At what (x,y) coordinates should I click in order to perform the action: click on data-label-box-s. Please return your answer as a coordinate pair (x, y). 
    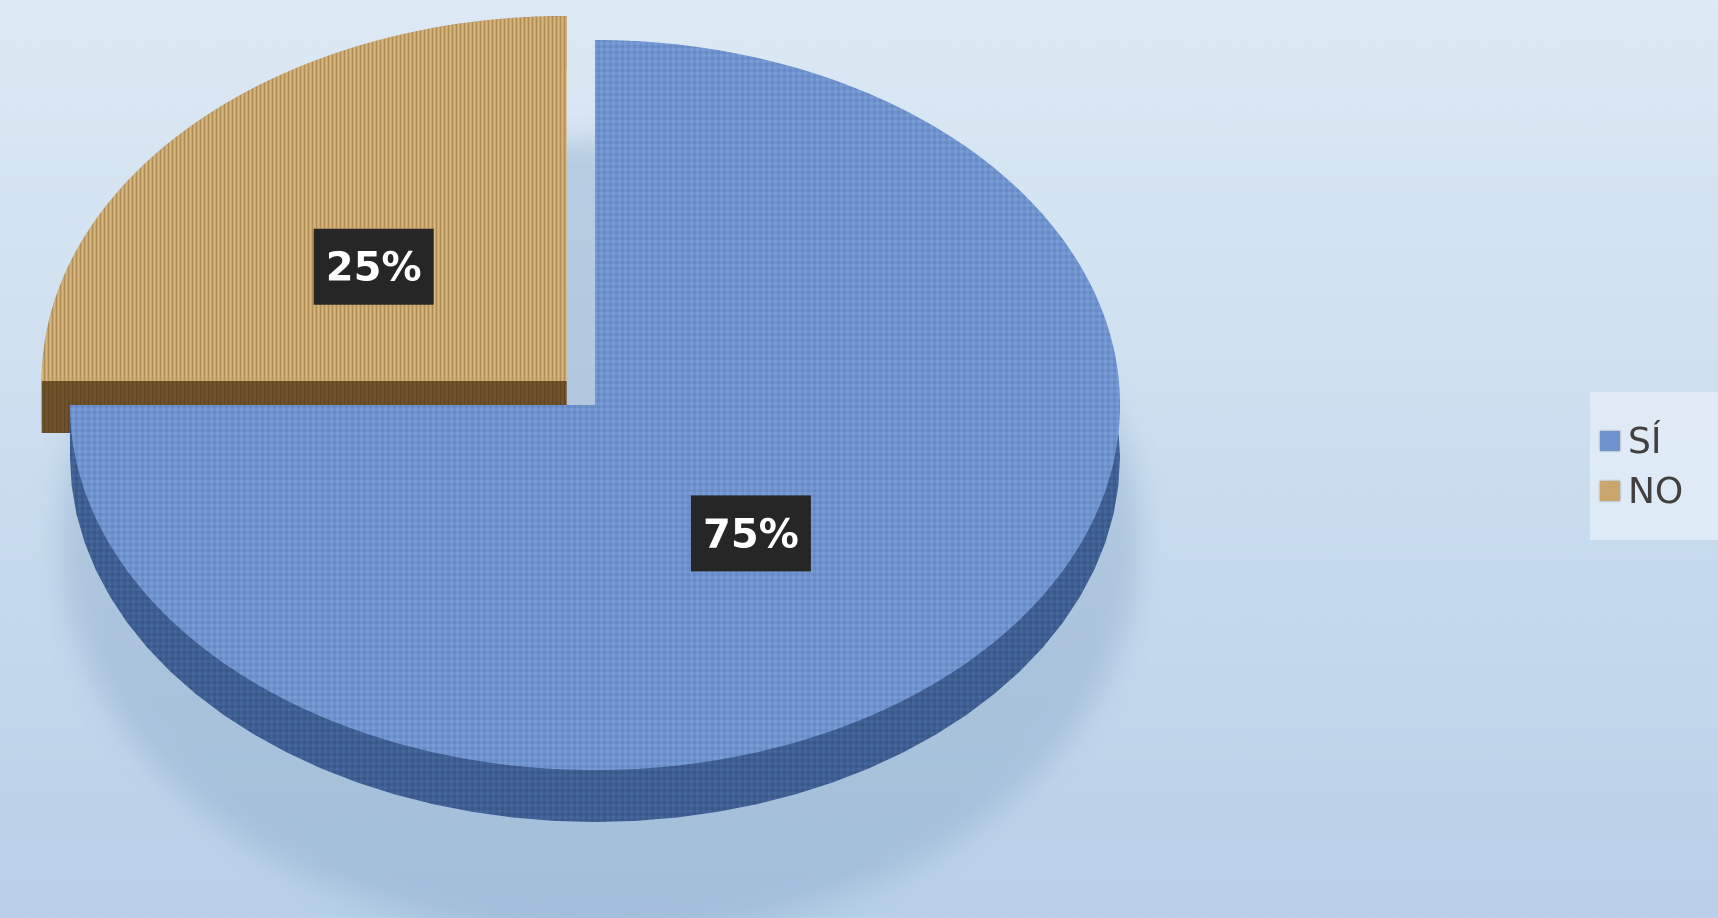
    Looking at the image, I should click on (750, 533).